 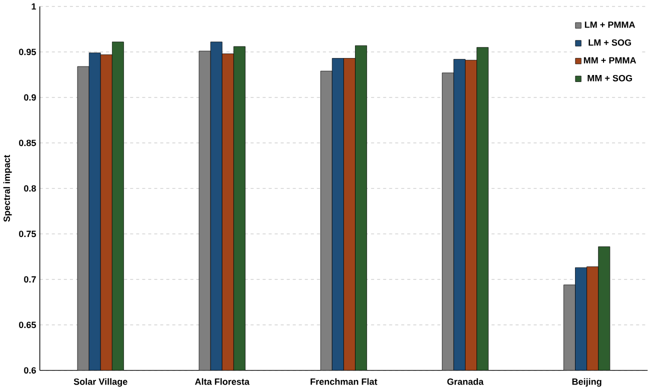 I want to click on y-tick-label: 0.85, so click(x=27, y=143).